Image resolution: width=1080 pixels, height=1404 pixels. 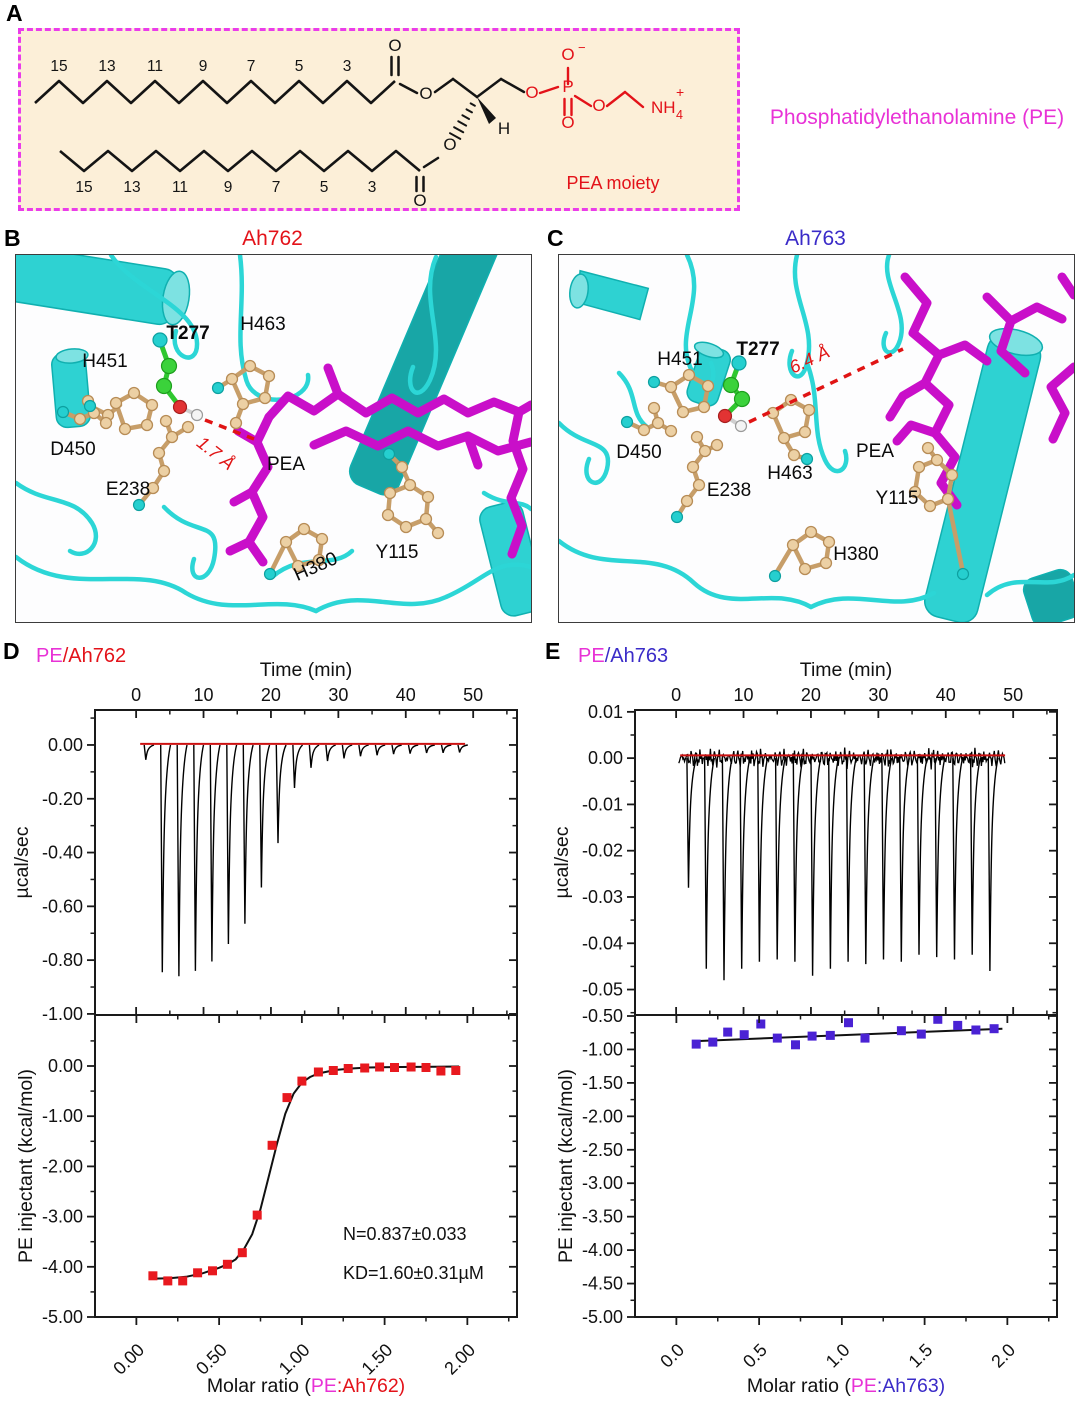 I want to click on residue-label-h463: H463, so click(x=262, y=324).